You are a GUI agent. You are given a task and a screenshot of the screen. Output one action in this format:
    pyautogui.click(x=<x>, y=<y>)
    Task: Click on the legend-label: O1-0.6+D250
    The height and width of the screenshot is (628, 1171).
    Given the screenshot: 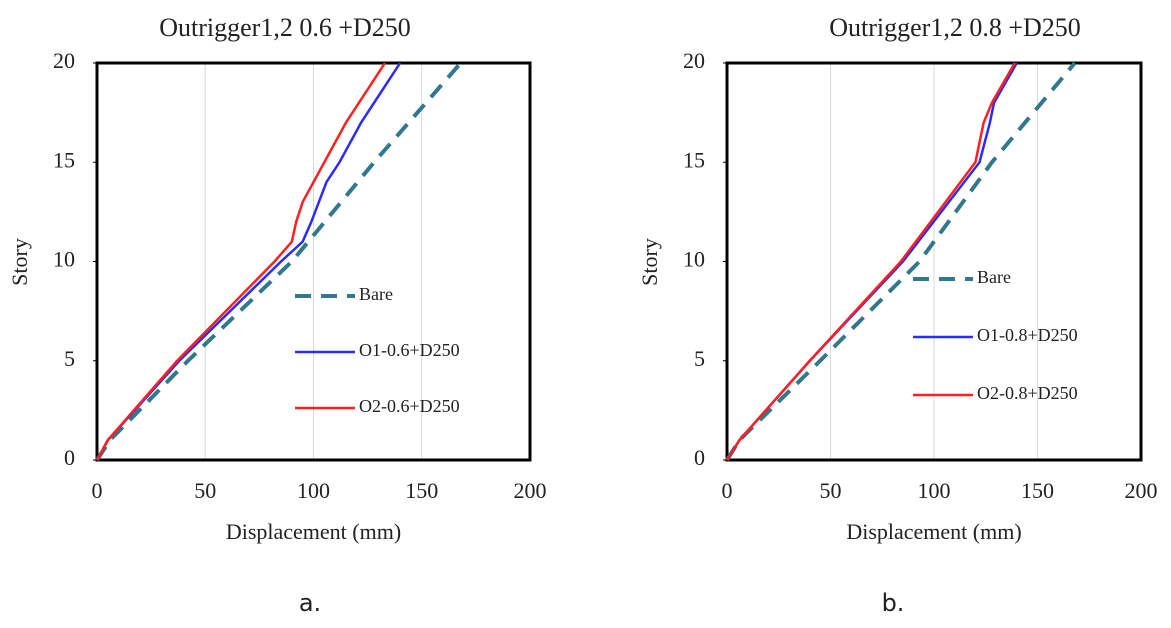 What is the action you would take?
    pyautogui.click(x=409, y=350)
    